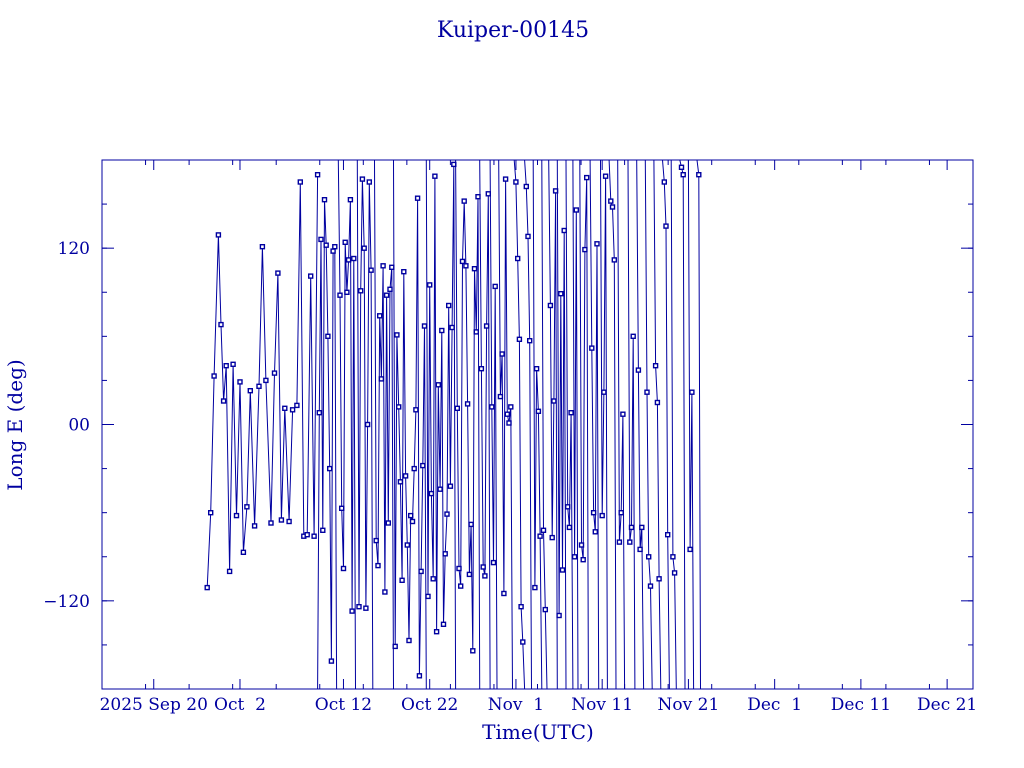 This screenshot has width=1024, height=768. I want to click on y-tick-label: 00, so click(79, 426).